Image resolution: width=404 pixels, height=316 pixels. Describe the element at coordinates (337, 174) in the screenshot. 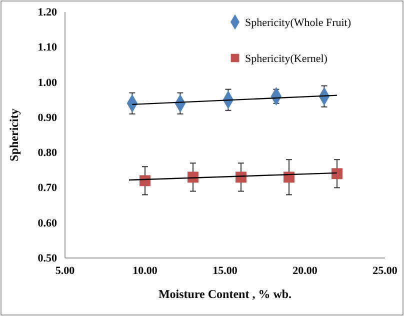

I see `point` at that location.